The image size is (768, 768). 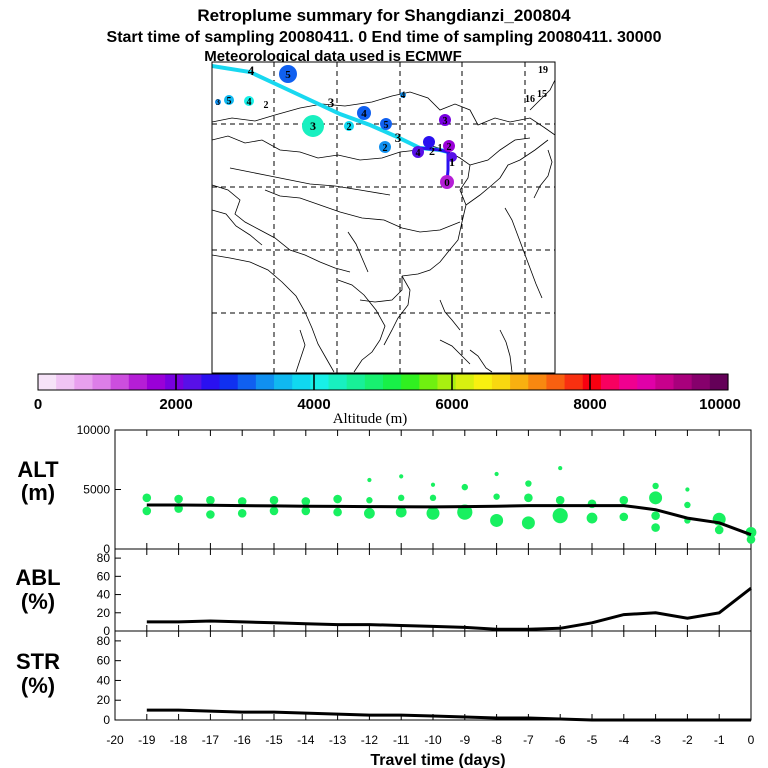 What do you see at coordinates (115, 740) in the screenshot?
I see `x-tick-label: -20` at bounding box center [115, 740].